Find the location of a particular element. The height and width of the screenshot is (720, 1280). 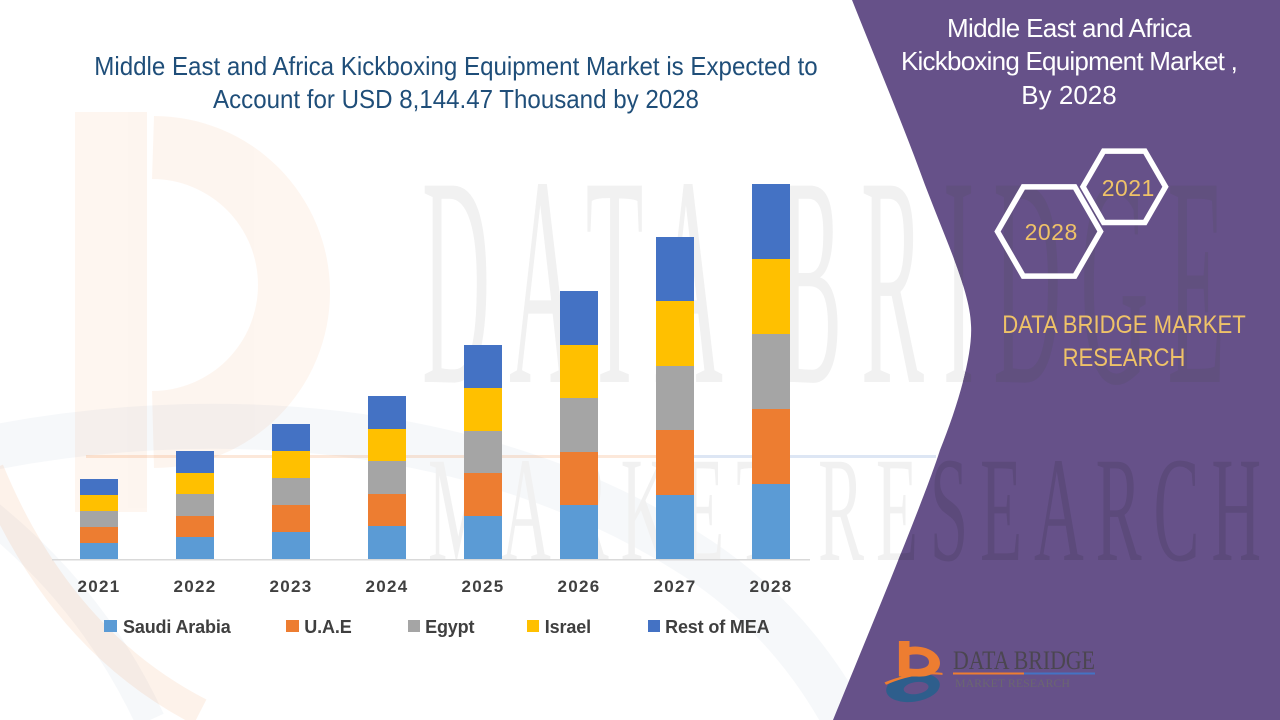

svg-text: DATA BRIDGE is located at coordinates (1024, 660).